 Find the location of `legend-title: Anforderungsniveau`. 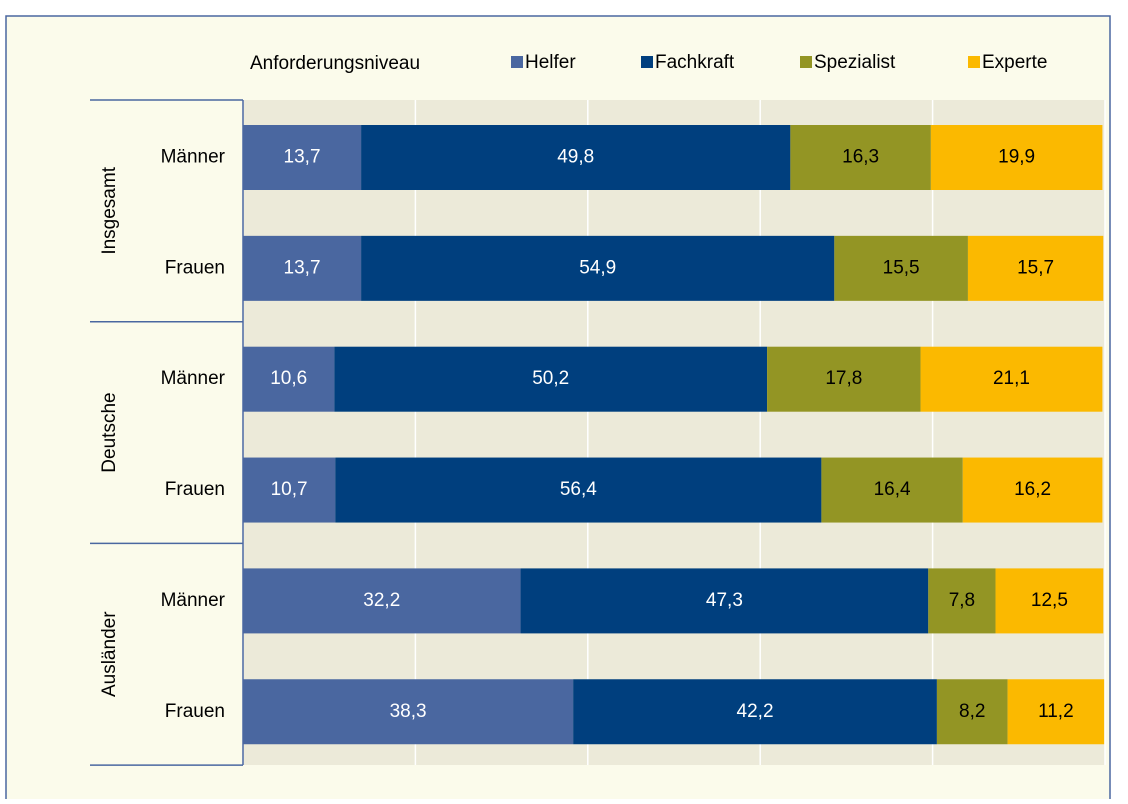

legend-title: Anforderungsniveau is located at coordinates (335, 63).